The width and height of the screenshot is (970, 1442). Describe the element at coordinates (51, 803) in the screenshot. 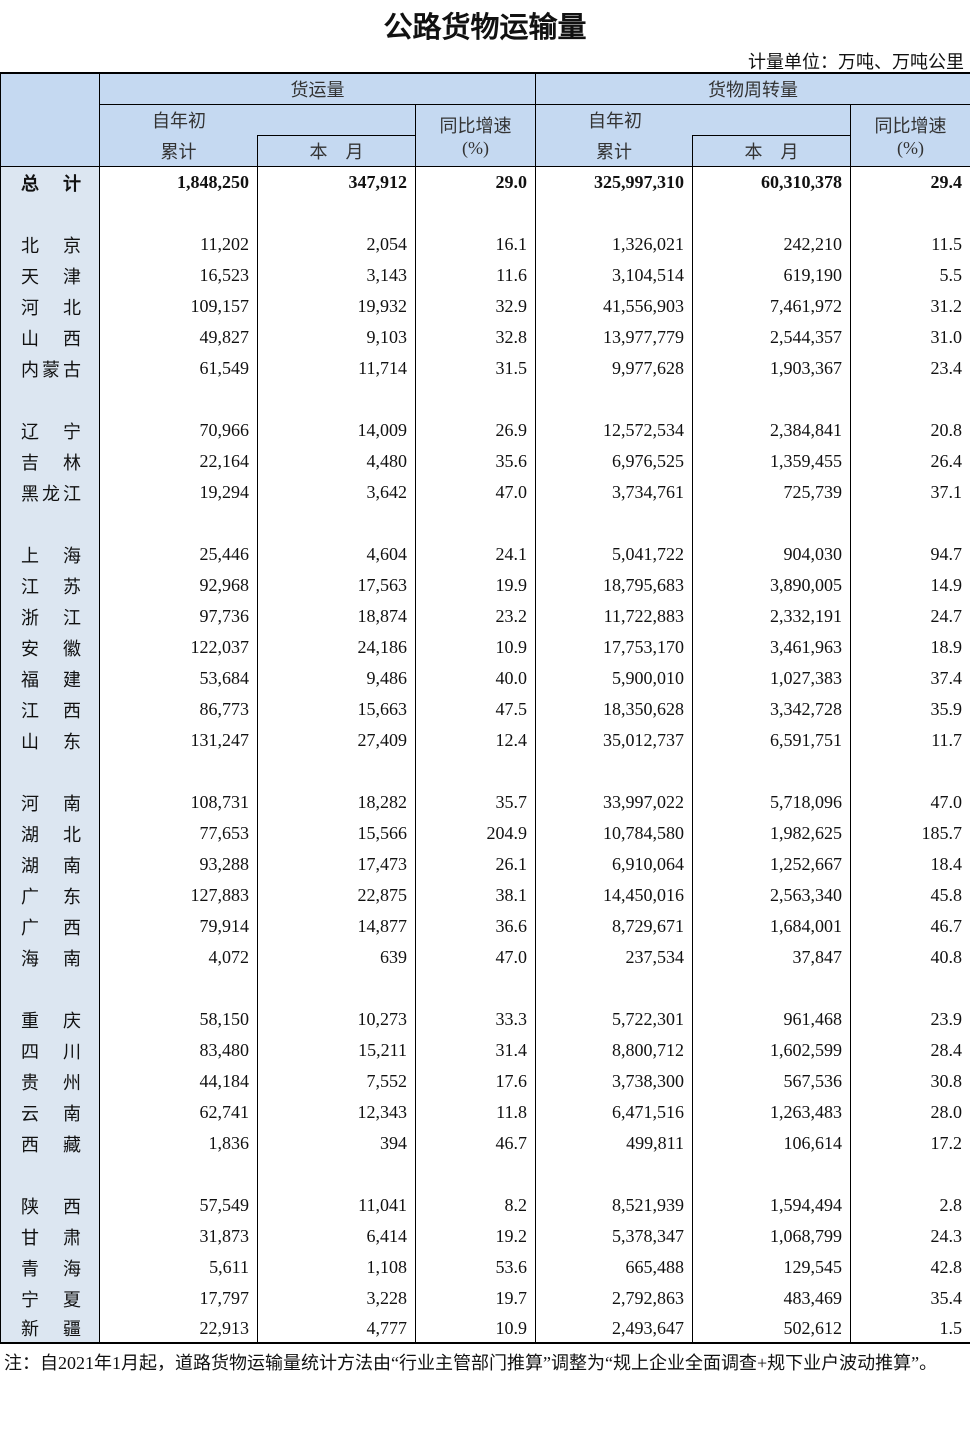

I see `region-name: 河 南` at that location.